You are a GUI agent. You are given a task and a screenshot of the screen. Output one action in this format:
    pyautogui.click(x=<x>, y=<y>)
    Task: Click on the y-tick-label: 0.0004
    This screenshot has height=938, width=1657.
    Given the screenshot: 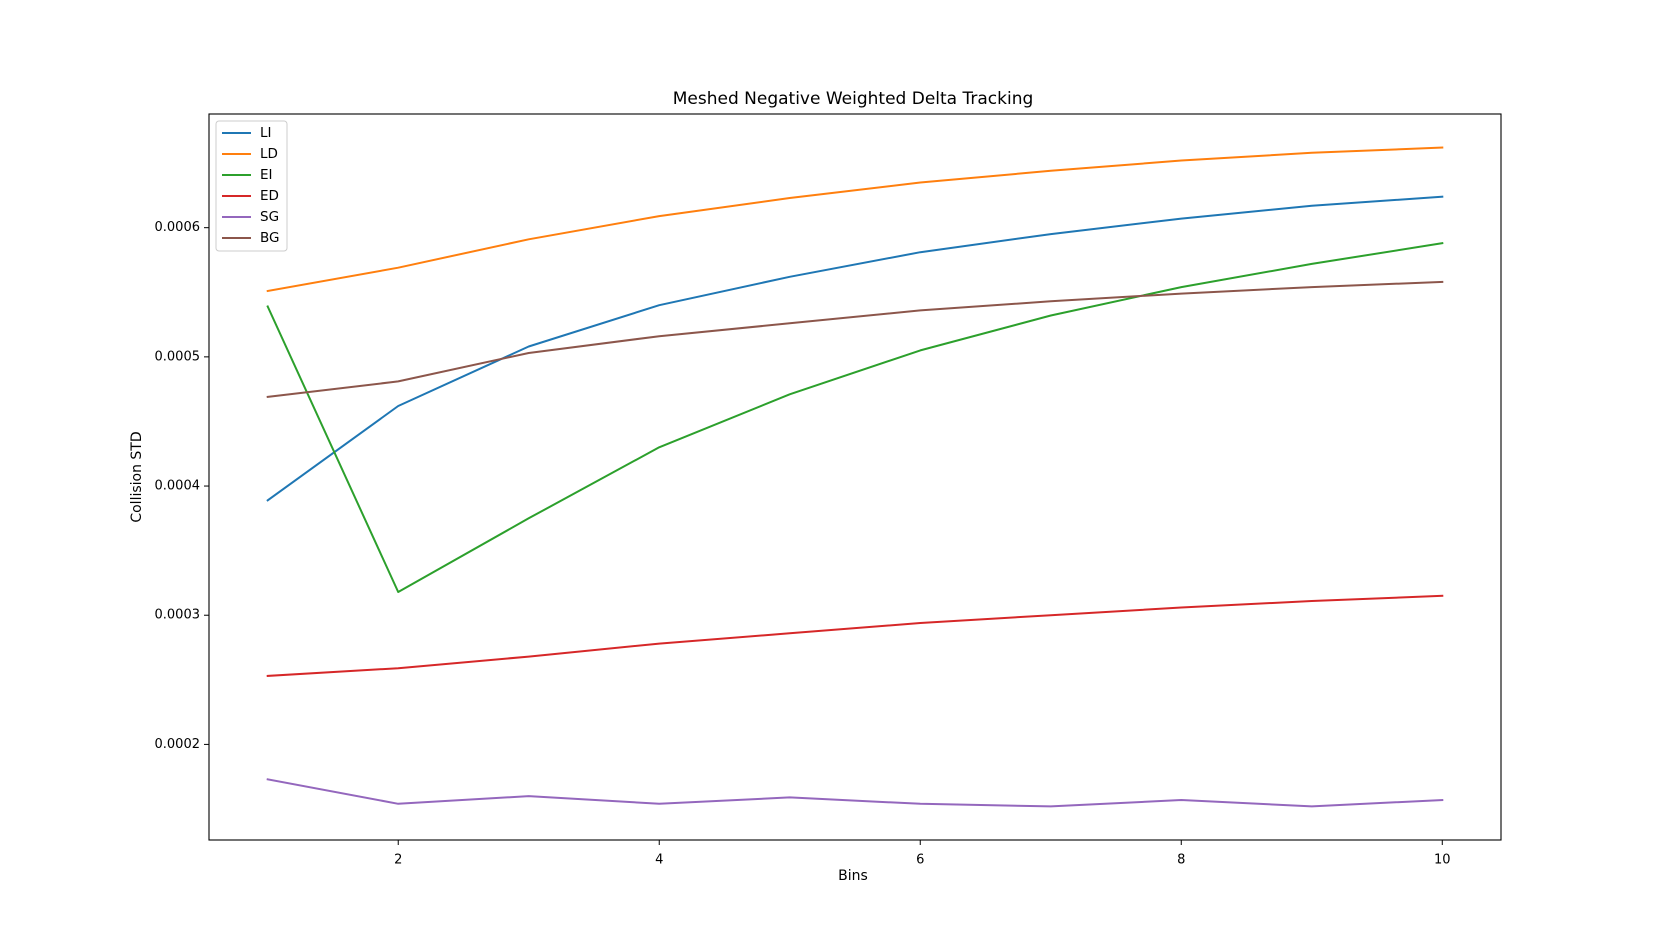 What is the action you would take?
    pyautogui.click(x=178, y=486)
    